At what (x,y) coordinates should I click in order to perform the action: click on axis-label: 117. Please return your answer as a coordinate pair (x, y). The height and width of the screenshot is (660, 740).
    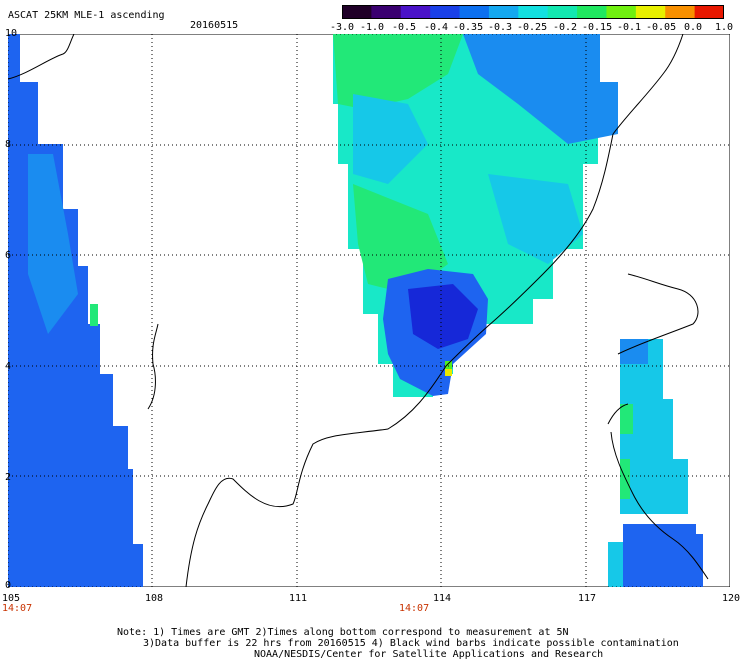
    Looking at the image, I should click on (587, 598).